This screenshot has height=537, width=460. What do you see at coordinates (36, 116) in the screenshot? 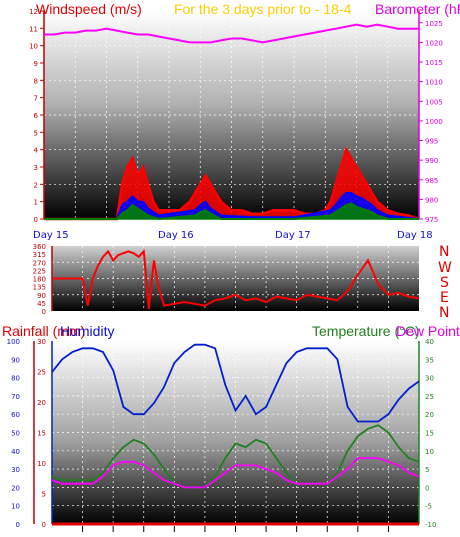
I see `wind-tick-label: 6` at bounding box center [36, 116].